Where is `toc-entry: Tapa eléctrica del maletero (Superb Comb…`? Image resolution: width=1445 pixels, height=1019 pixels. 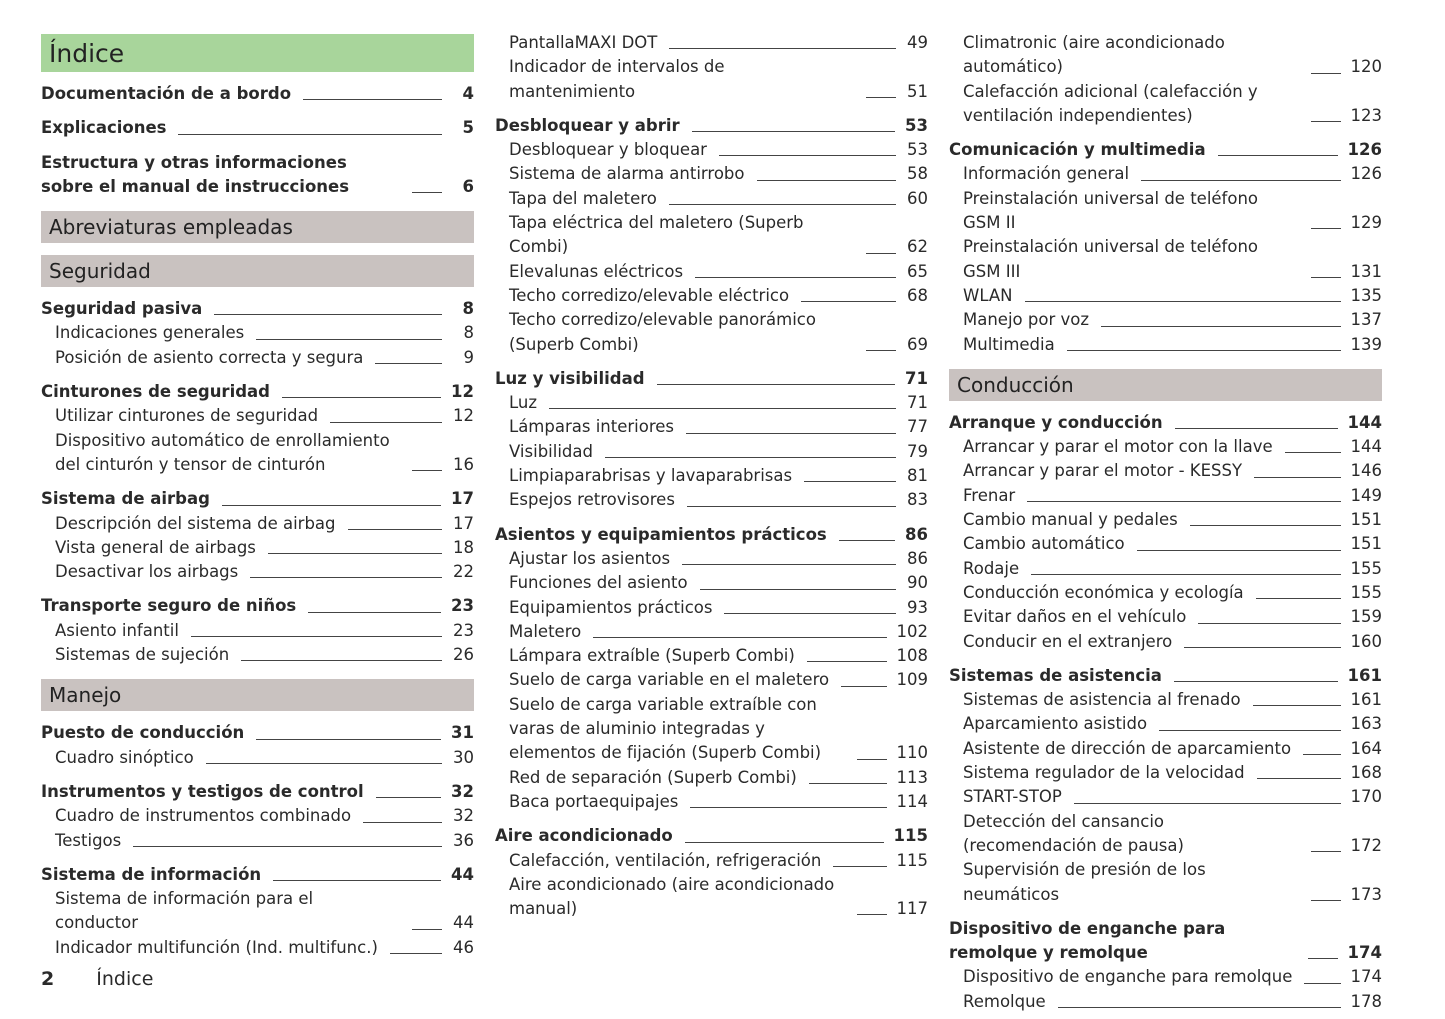 toc-entry: Tapa eléctrica del maletero (Superb Comb… is located at coordinates (711, 235).